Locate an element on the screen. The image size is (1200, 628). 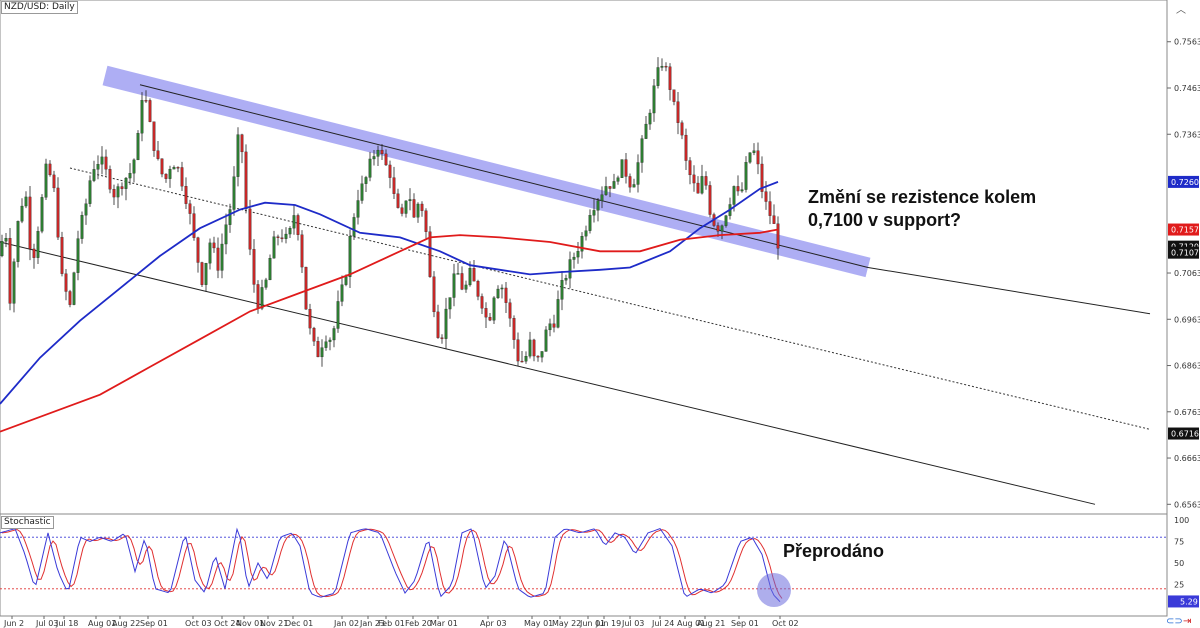
time-tick-label: Aug 22 is located at coordinates (126, 623).